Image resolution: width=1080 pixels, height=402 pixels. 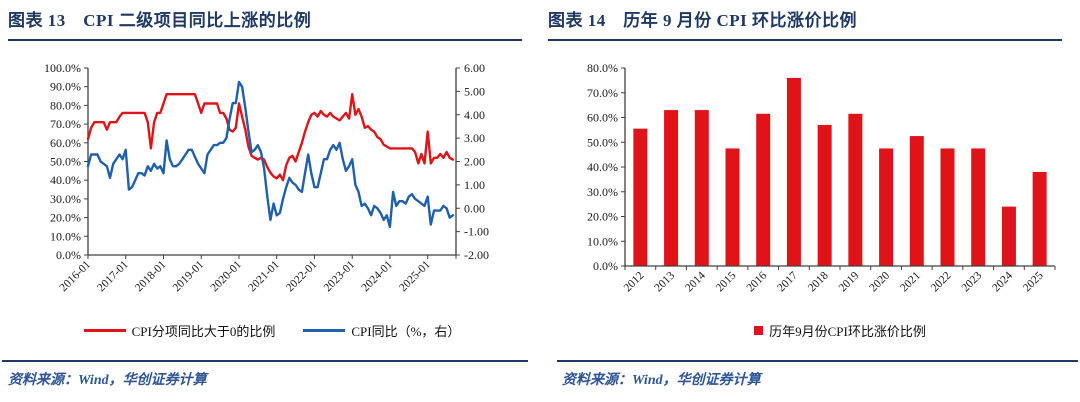 I want to click on svg-text: -1.00, so click(x=476, y=232).